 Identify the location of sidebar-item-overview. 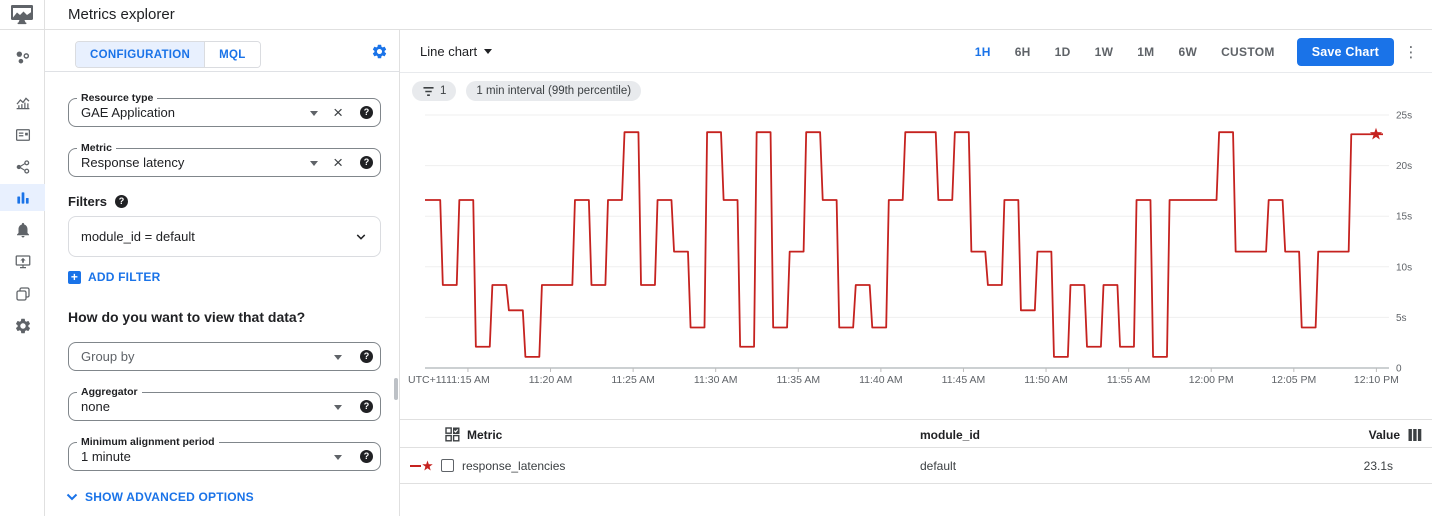
(22, 57).